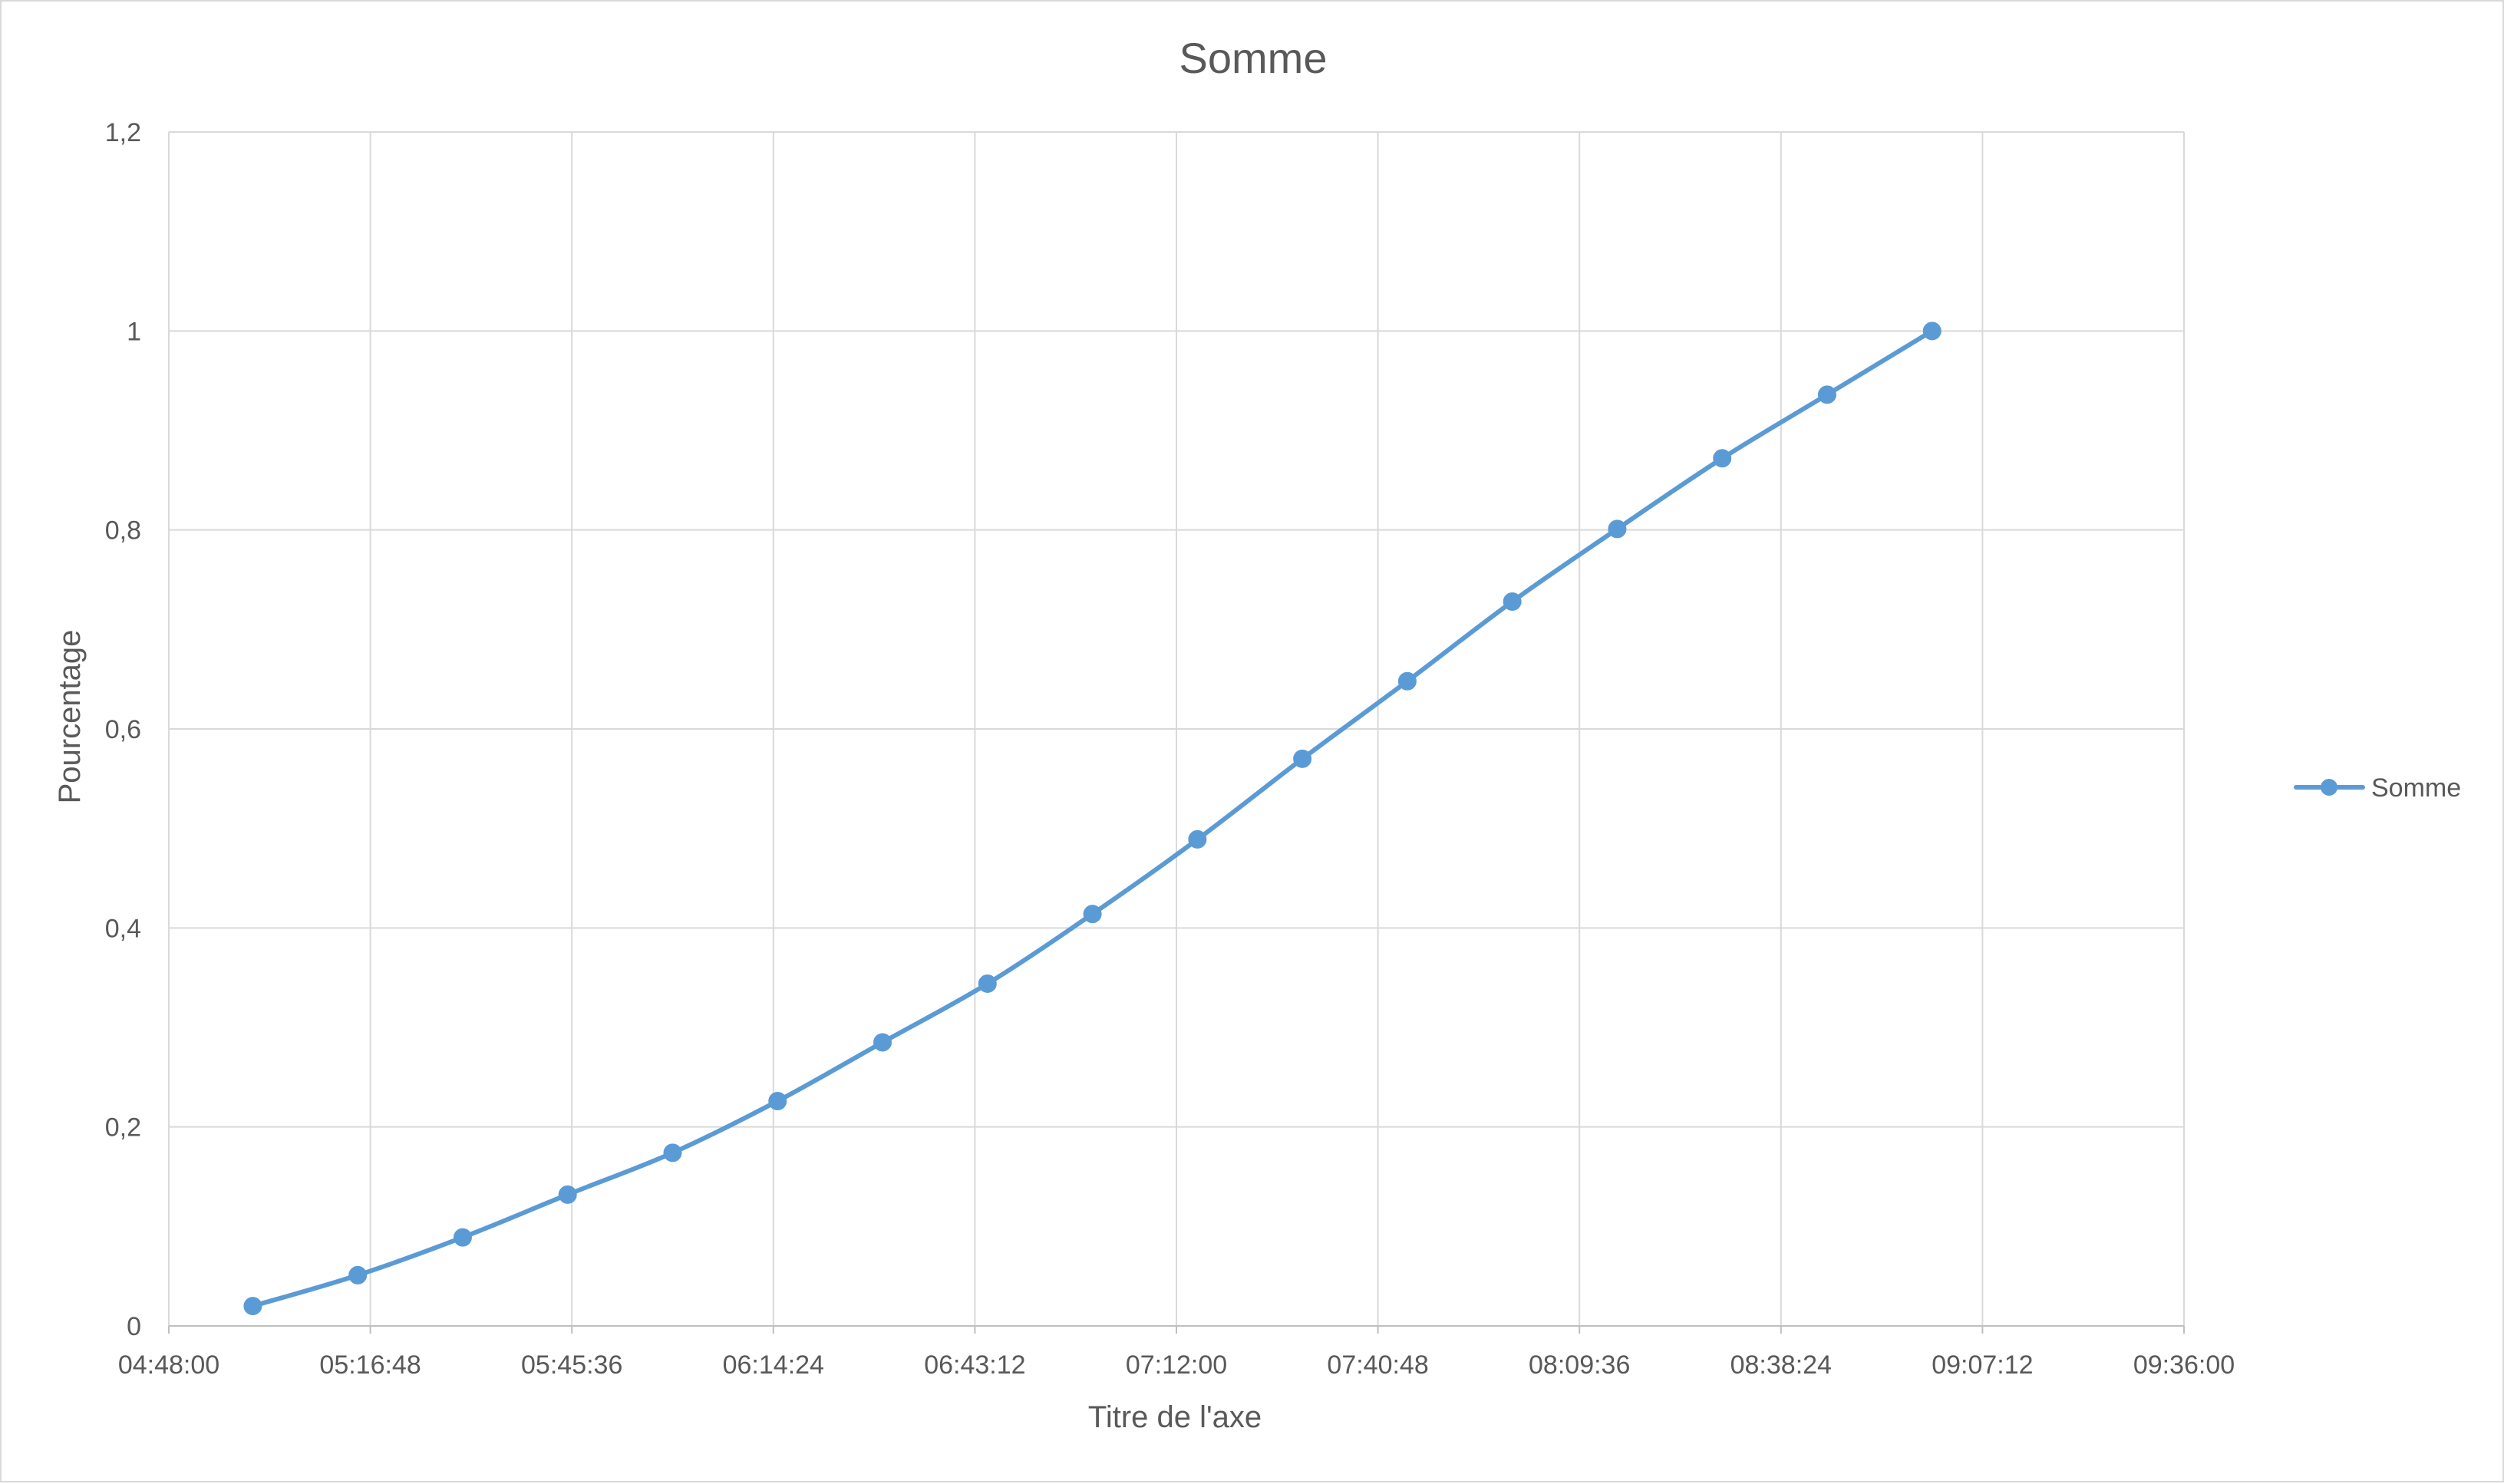 This screenshot has width=2504, height=1484. What do you see at coordinates (70, 717) in the screenshot?
I see `y-axis-title: Pourcentage` at bounding box center [70, 717].